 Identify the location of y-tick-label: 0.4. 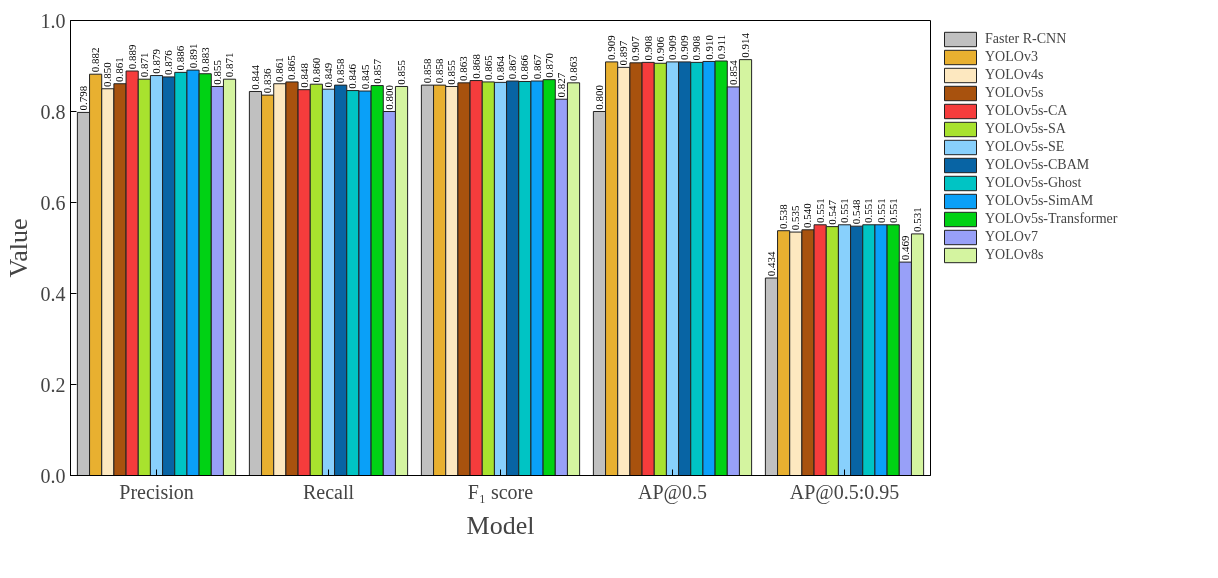
(53, 293).